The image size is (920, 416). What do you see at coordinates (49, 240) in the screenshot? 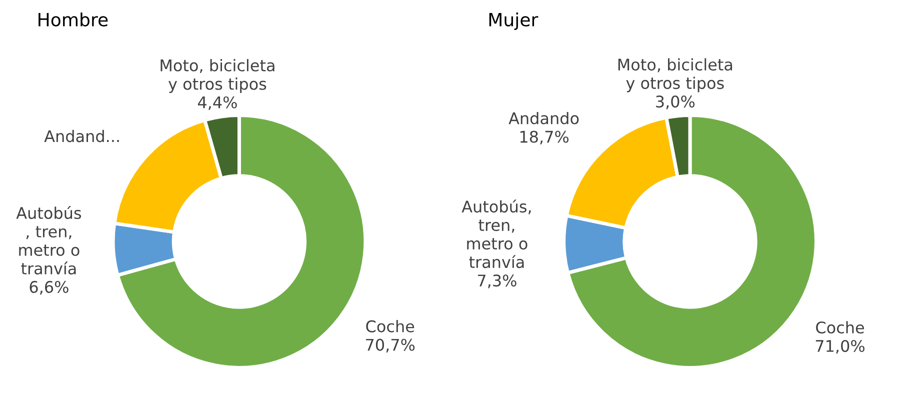
I see `slice-label: Autobús , tren, metro o tranvía` at bounding box center [49, 240].